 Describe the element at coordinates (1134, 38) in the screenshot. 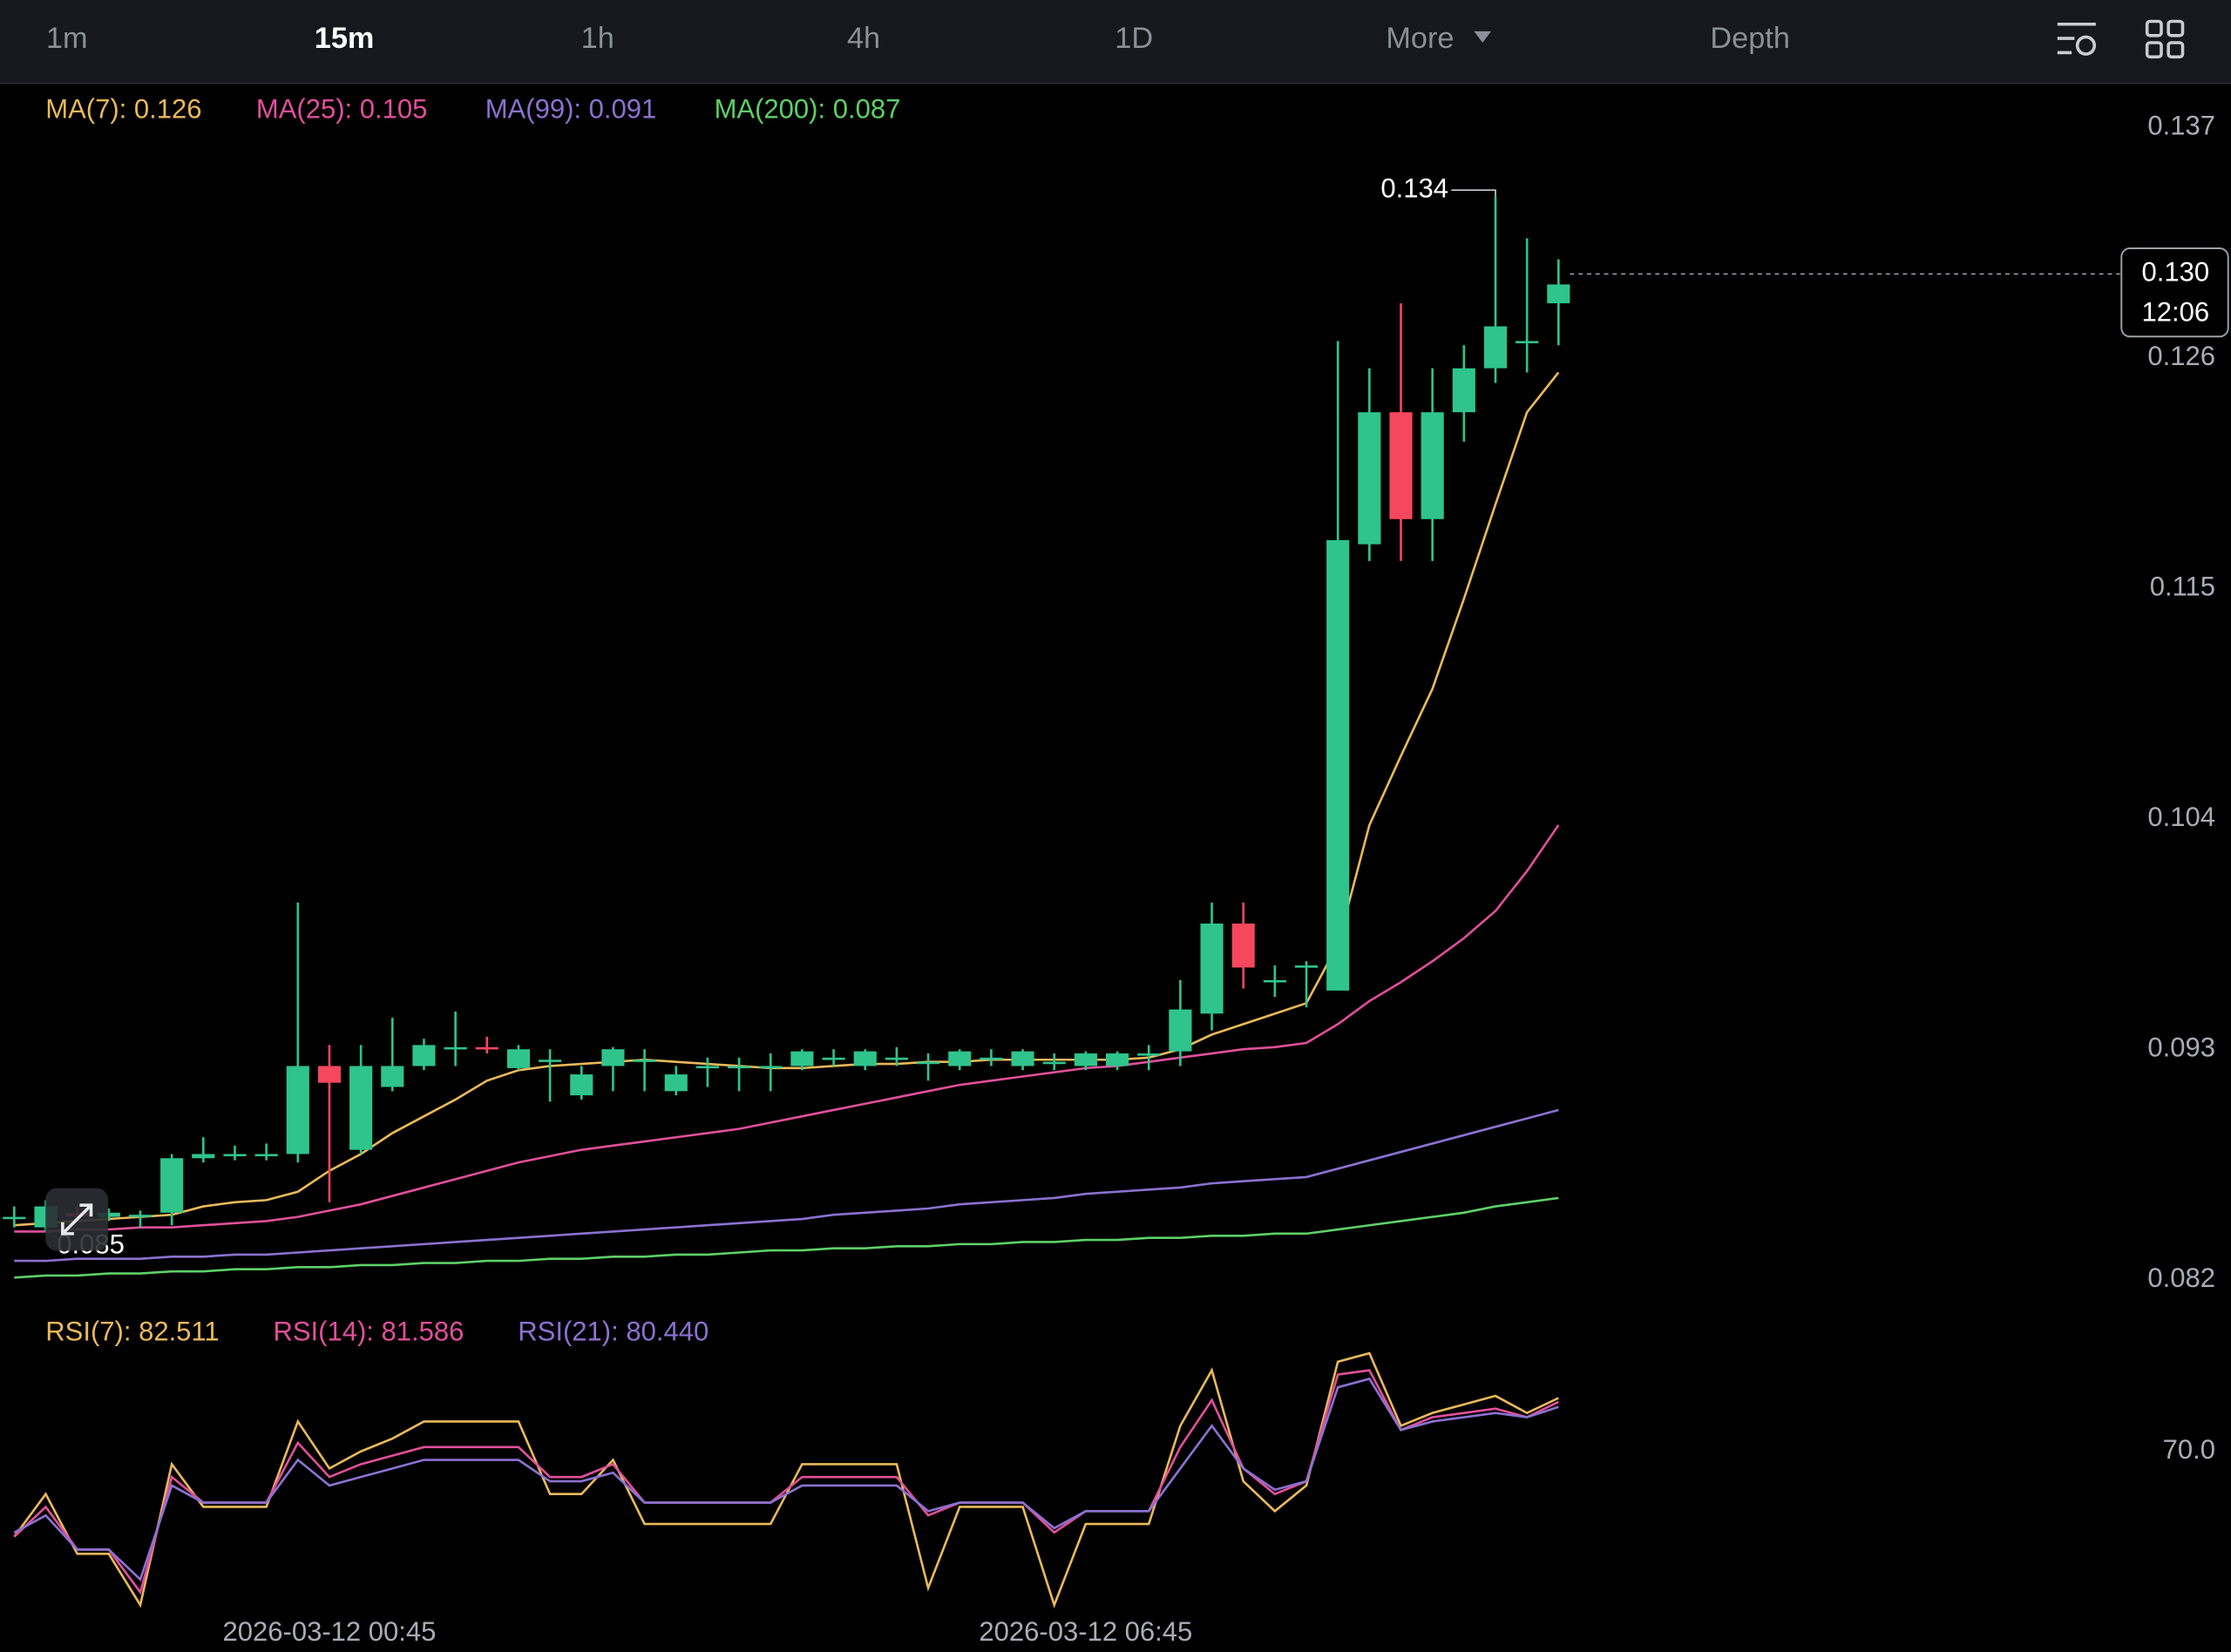

I see `tab: 1D` at that location.